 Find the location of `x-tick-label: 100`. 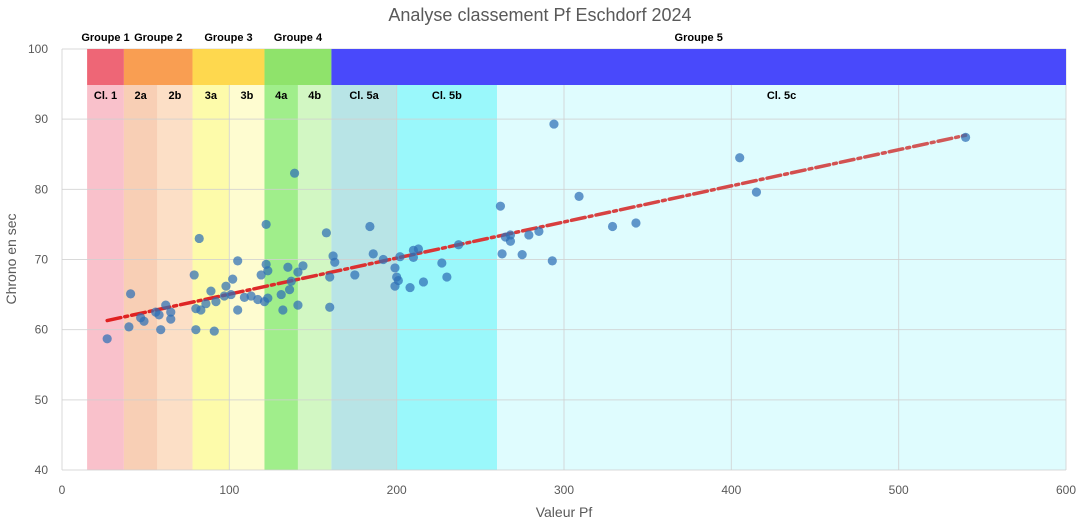

x-tick-label: 100 is located at coordinates (229, 490).